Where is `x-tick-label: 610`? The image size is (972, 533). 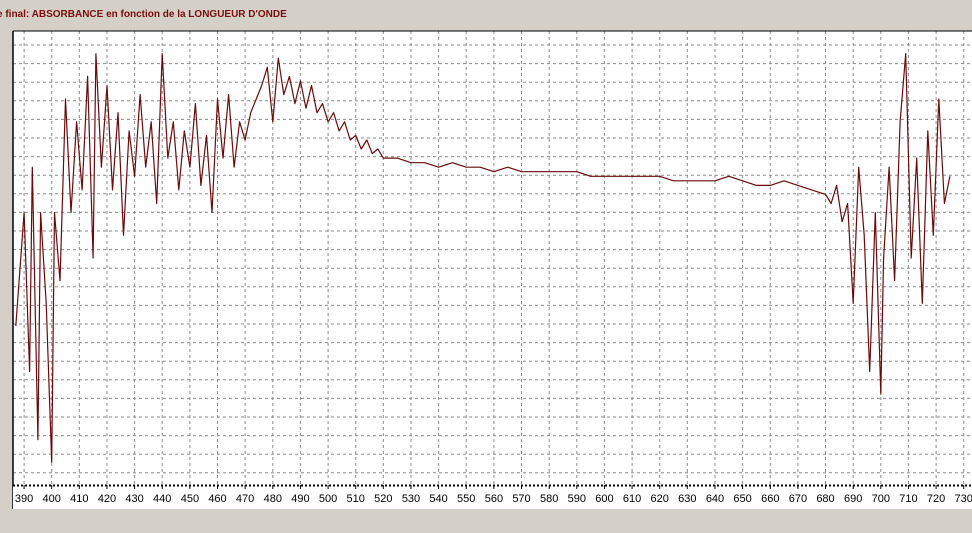 x-tick-label: 610 is located at coordinates (632, 499).